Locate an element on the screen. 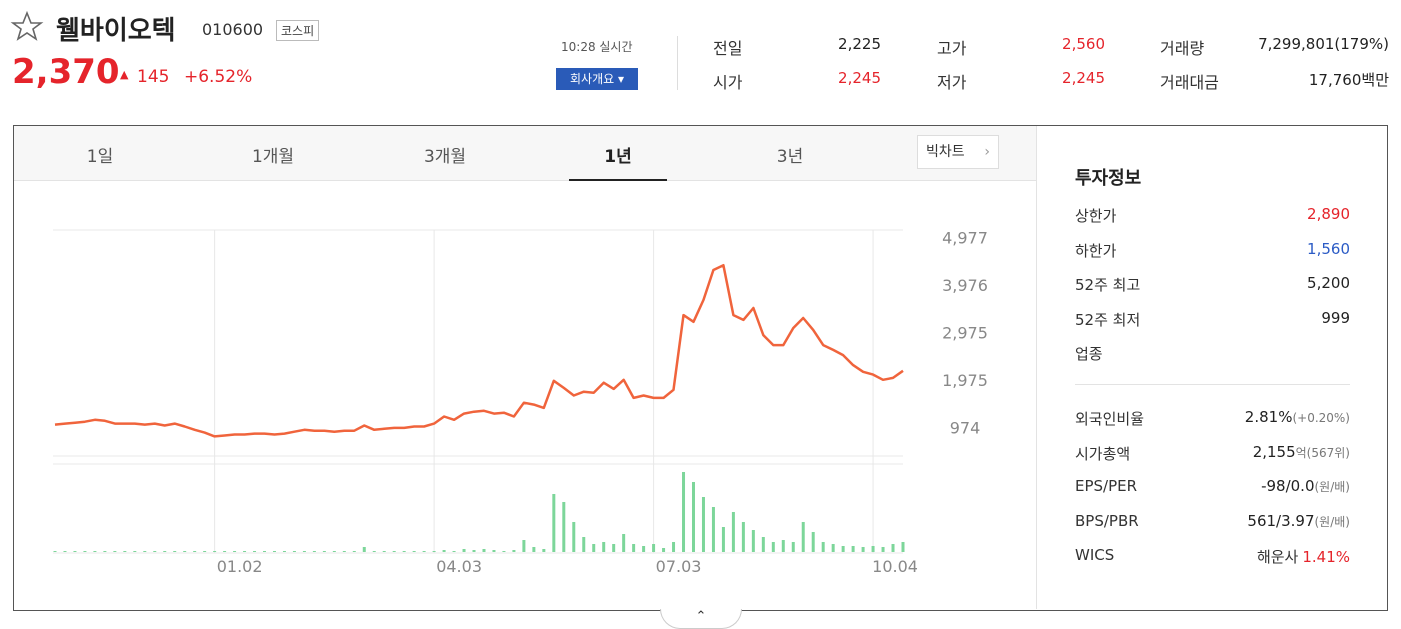 Image resolution: width=1401 pixels, height=629 pixels. star-icon is located at coordinates (27, 26).